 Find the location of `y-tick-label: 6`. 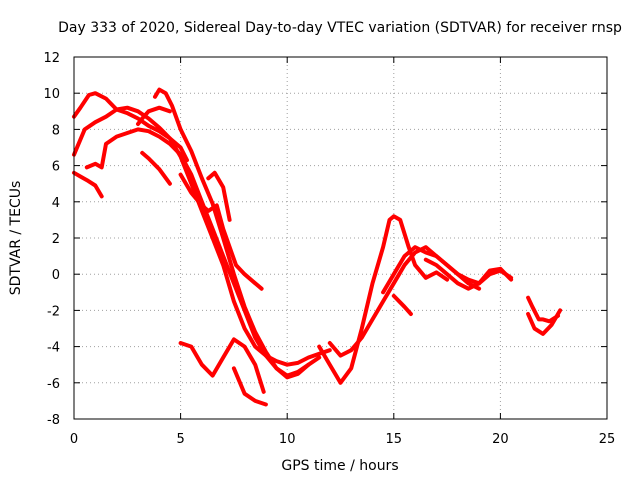

y-tick-label: 6 is located at coordinates (56, 167).